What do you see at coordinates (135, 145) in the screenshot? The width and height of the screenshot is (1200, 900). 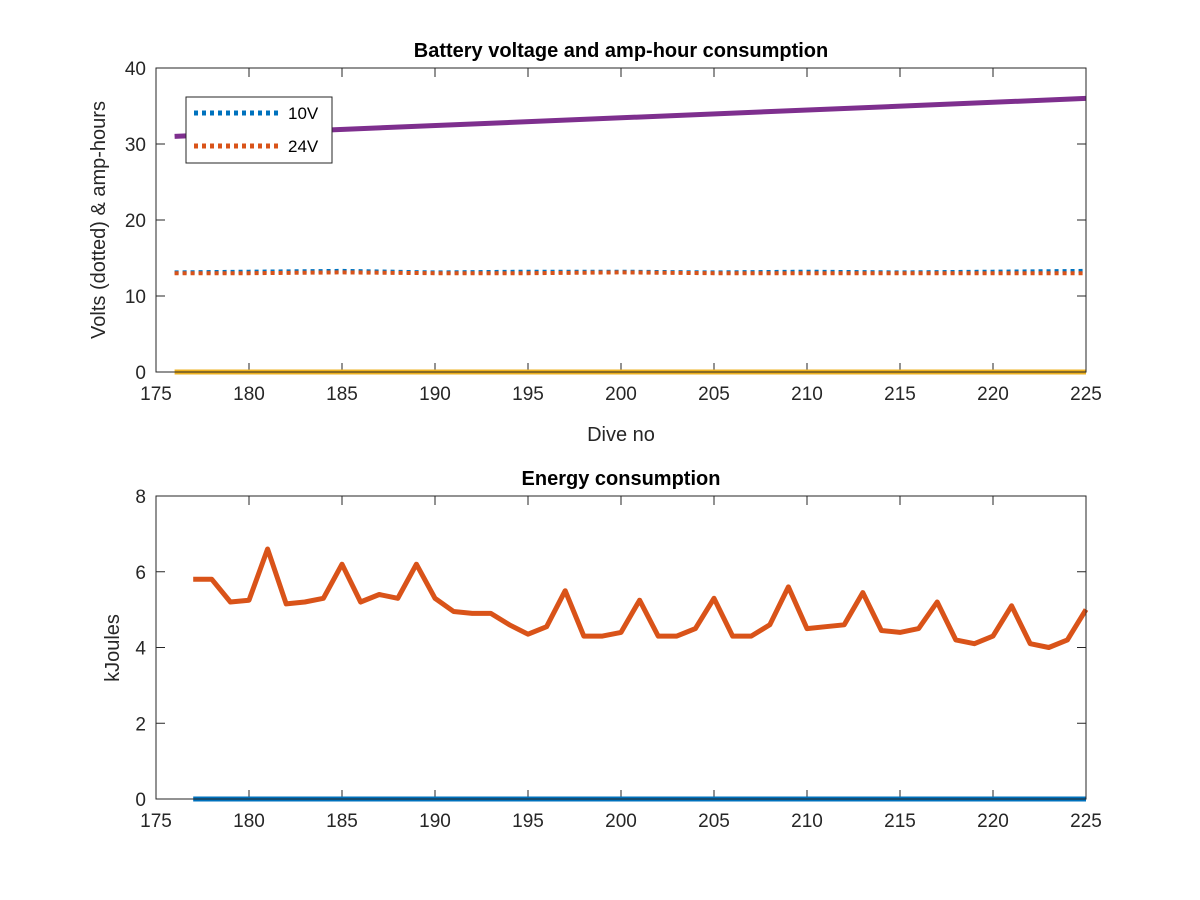 I see `voltage-y-tick-label: 30` at bounding box center [135, 145].